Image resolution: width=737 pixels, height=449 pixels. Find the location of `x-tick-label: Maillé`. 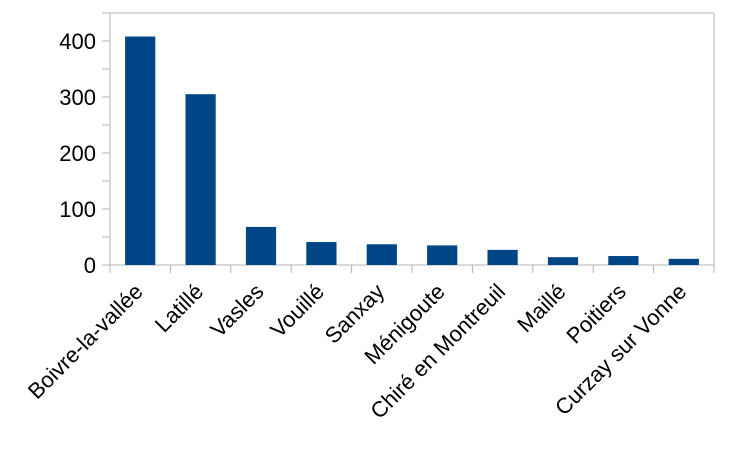

x-tick-label: Maillé is located at coordinates (541, 308).